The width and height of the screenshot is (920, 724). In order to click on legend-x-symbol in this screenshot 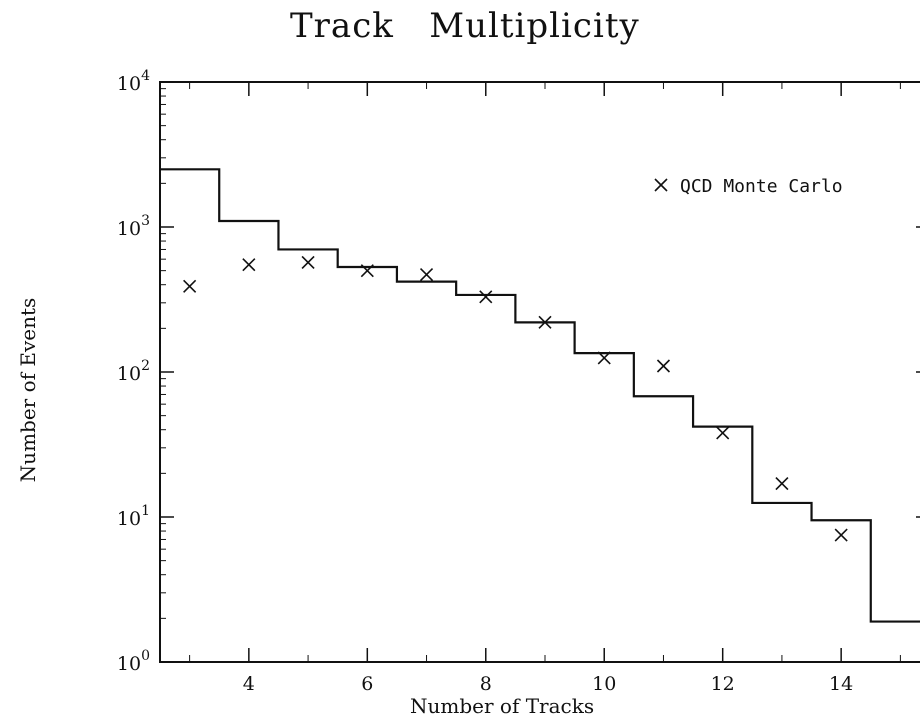, I will do `click(661, 185)`.